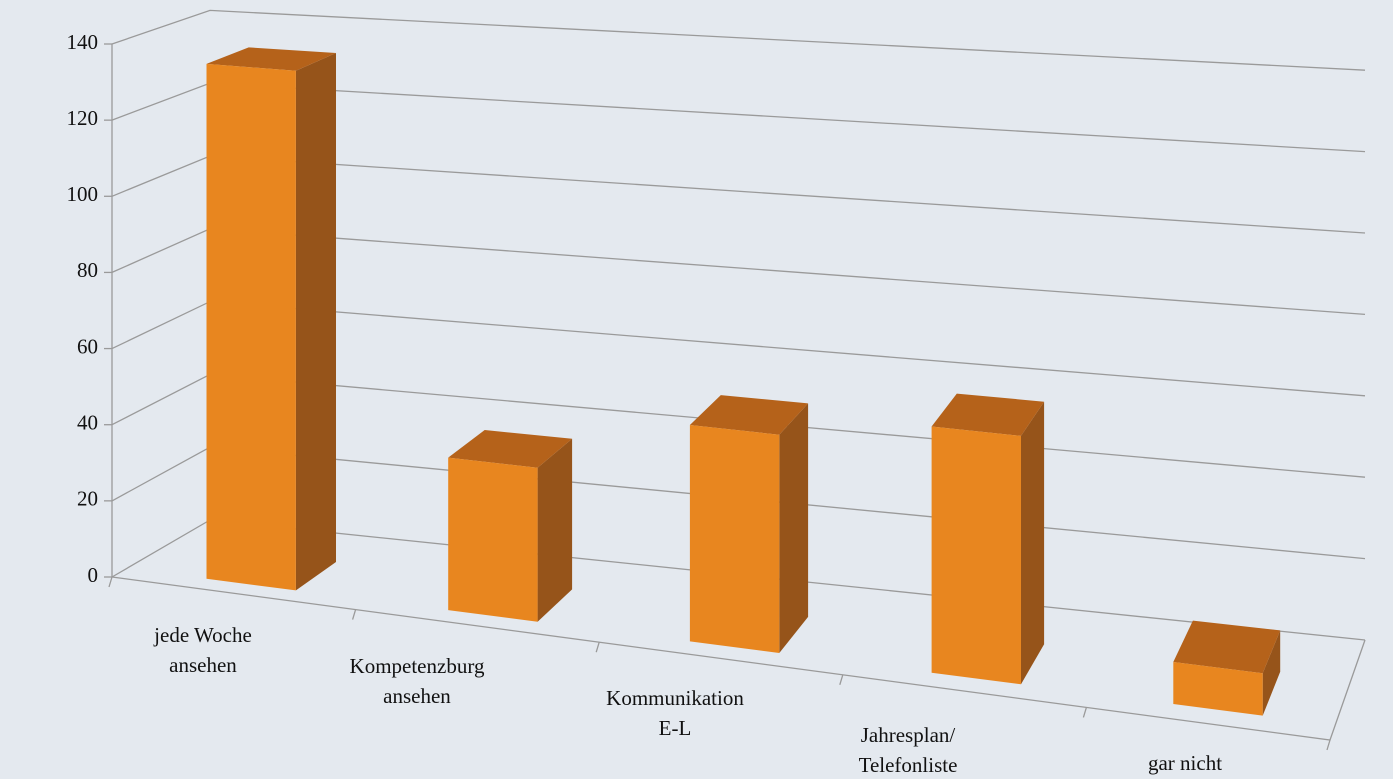 The height and width of the screenshot is (779, 1393). Describe the element at coordinates (1185, 763) in the screenshot. I see `x-tick-label: gar nicht` at that location.